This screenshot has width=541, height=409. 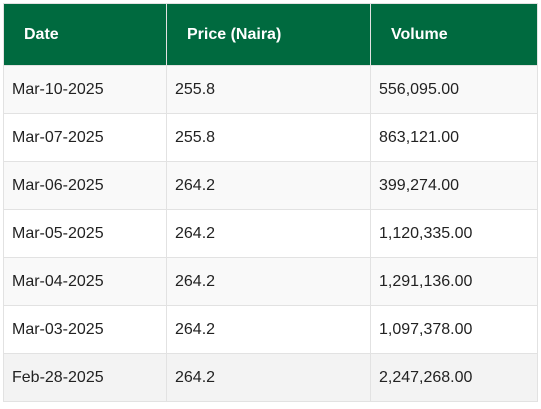 I want to click on table-row: Feb-28-2025 264.2 2,247,268.00, so click(x=270, y=377).